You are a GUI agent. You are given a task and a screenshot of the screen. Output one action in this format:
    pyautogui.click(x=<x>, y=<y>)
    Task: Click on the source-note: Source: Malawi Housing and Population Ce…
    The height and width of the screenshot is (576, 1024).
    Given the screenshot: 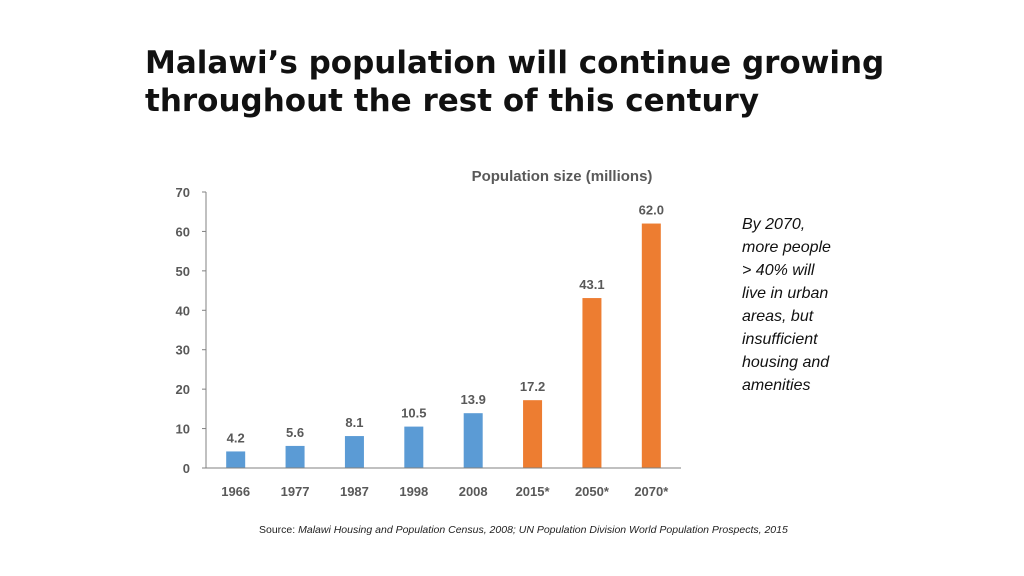 What is the action you would take?
    pyautogui.click(x=619, y=530)
    